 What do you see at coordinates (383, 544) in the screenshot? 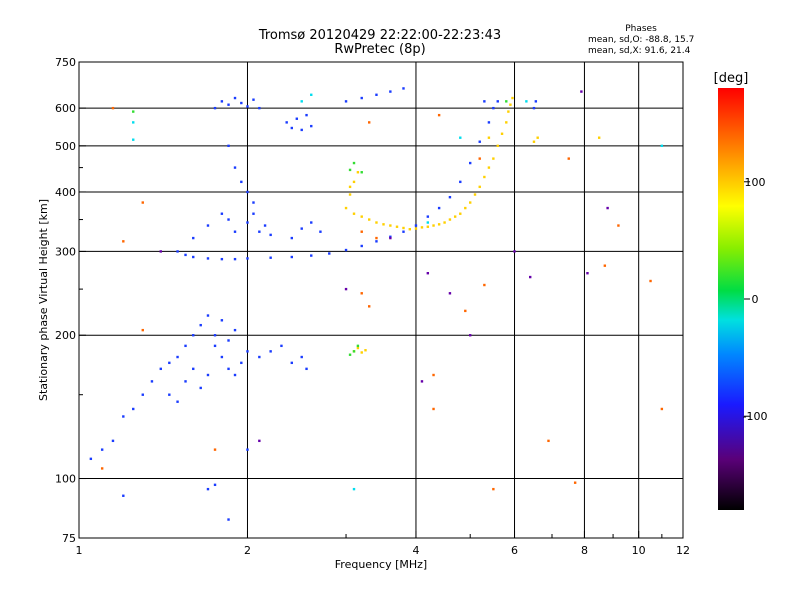
I see `x-axis: 1 2 4 6 8 10 12` at bounding box center [383, 544].